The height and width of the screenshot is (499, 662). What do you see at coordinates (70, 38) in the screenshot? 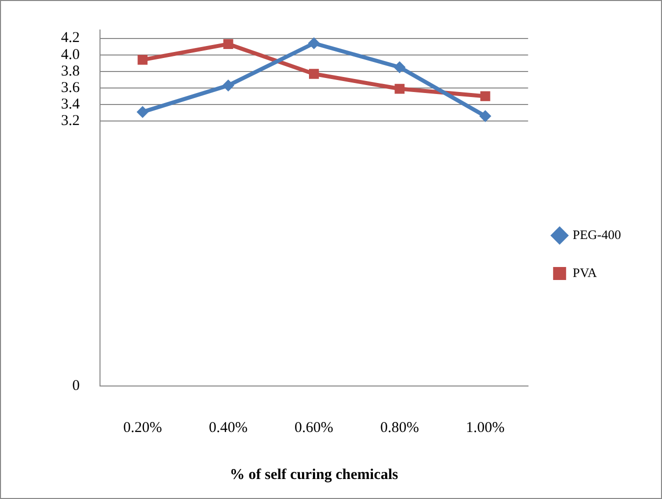
I see `y-tick-label: 4.2` at bounding box center [70, 38].